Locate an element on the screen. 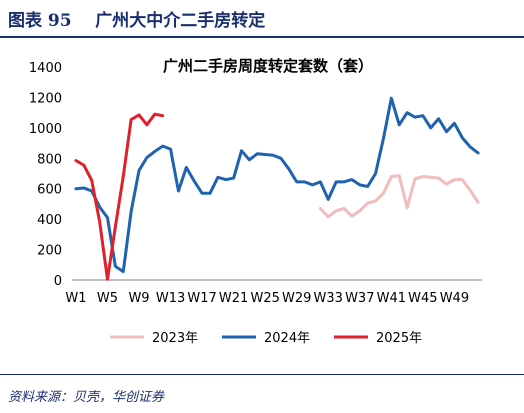  y-tick-label: 0 is located at coordinates (58, 281).